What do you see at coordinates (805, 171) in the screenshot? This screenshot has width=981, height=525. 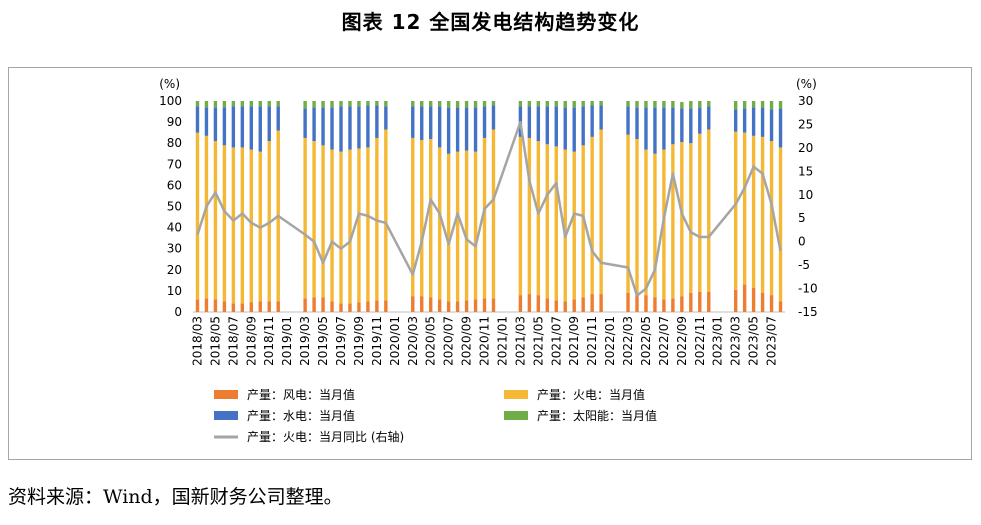 I see `right-axis-tick-label: 15` at bounding box center [805, 171].